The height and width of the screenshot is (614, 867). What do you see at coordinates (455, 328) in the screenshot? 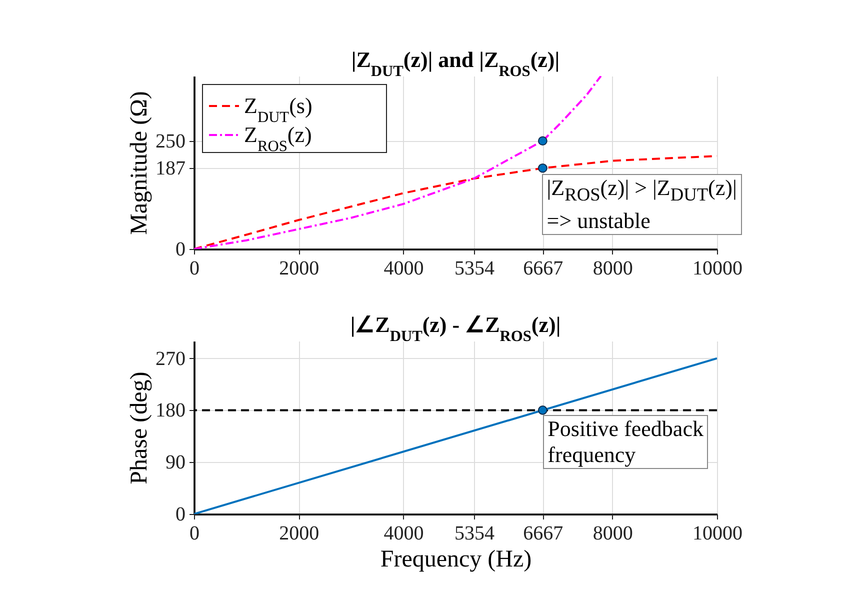
I see `chart-title: |∠Z$_{DUT}$(z) - ∠Z$_{ROS}$(z)|` at bounding box center [455, 328].